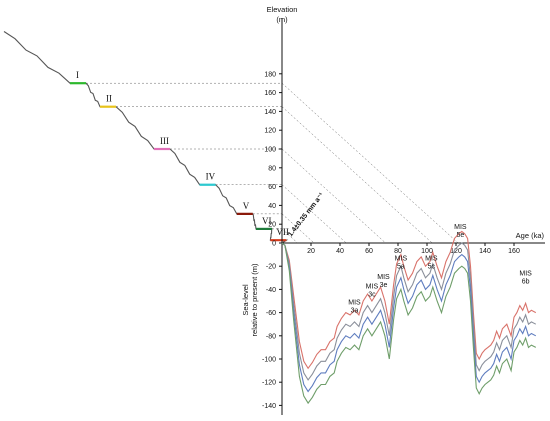 The width and height of the screenshot is (550, 421). I want to click on elevation-tick-label: 160, so click(270, 93).